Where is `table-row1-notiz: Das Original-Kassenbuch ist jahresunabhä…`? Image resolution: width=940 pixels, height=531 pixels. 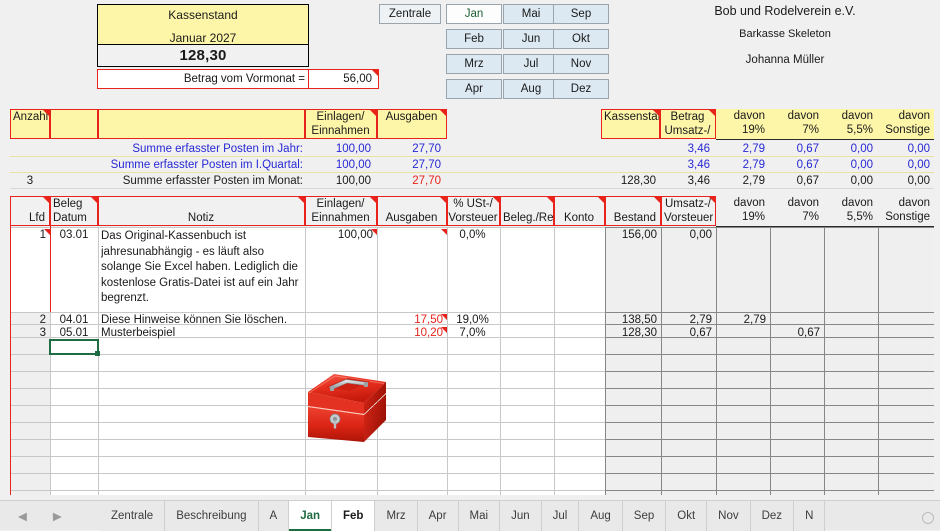
table-row1-notiz: Das Original-Kassenbuch ist jahresunabhä… is located at coordinates (200, 267).